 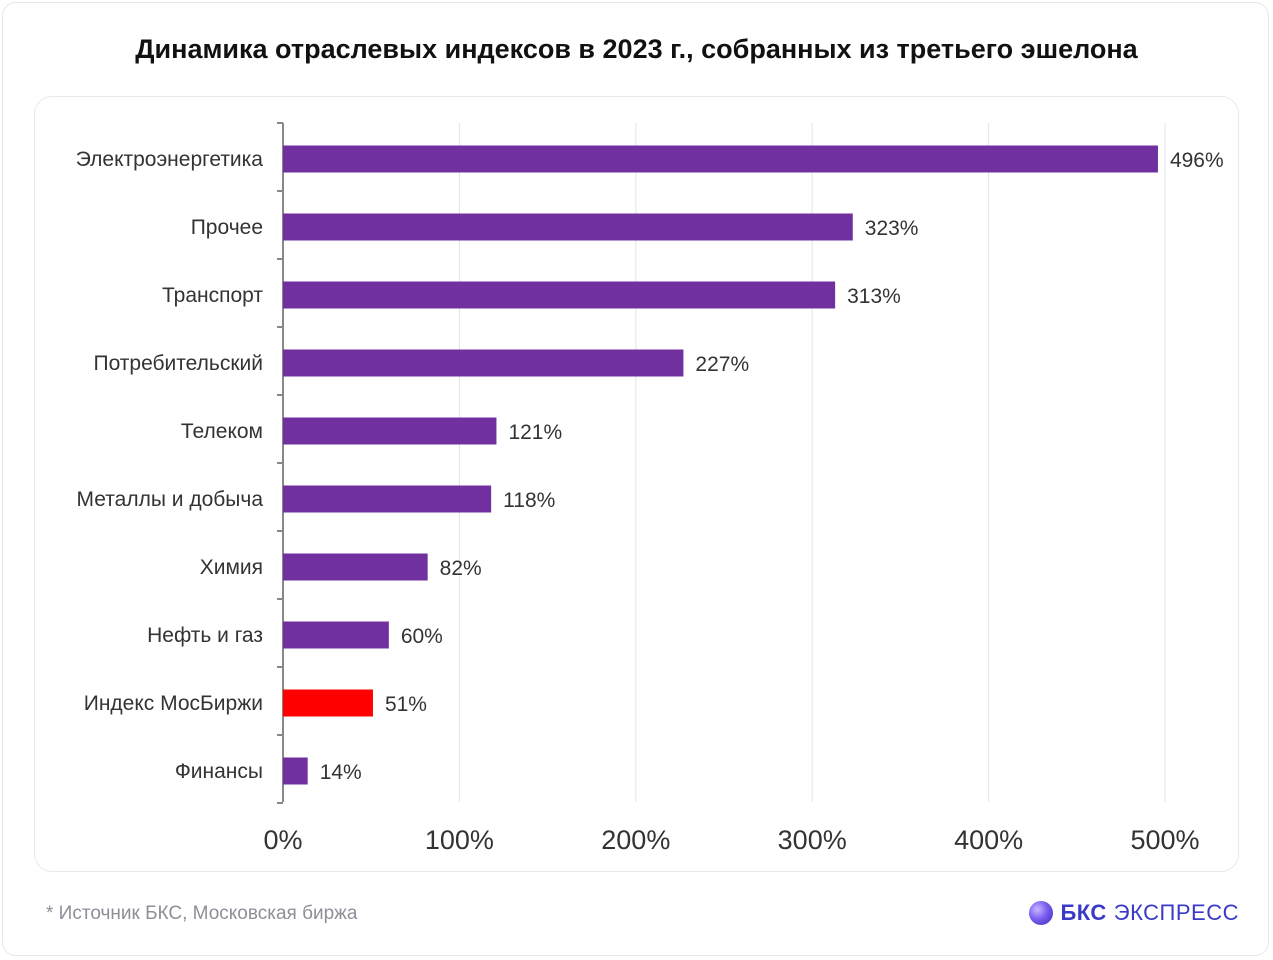 I want to click on x-tick-label: 500%, so click(x=1164, y=840).